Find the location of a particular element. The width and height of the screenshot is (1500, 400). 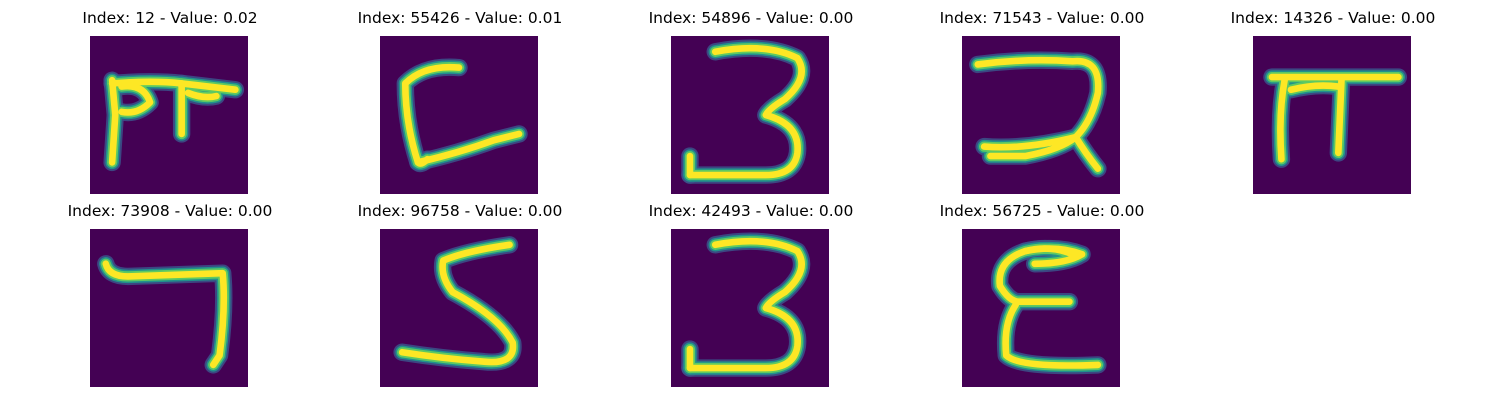

image-panel: Index: 56725 - Value: 0.00 is located at coordinates (1042, 294).